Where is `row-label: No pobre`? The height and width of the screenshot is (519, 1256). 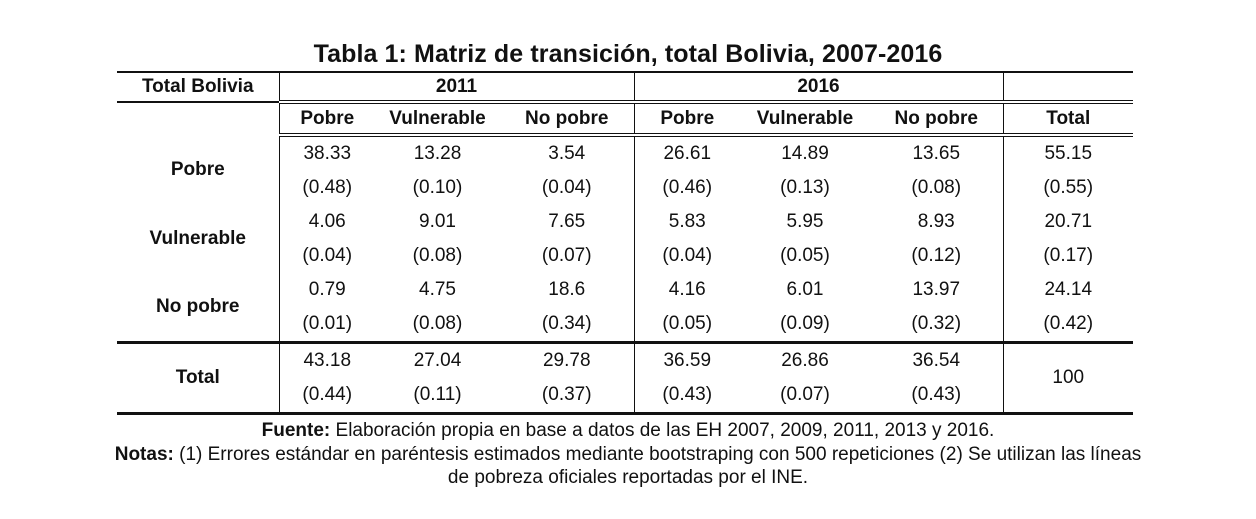
row-label: No pobre is located at coordinates (198, 308).